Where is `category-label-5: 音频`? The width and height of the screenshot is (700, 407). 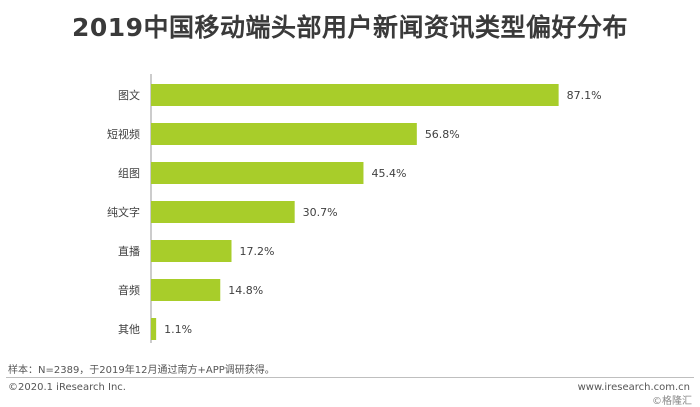 category-label-5: 音频 is located at coordinates (129, 290).